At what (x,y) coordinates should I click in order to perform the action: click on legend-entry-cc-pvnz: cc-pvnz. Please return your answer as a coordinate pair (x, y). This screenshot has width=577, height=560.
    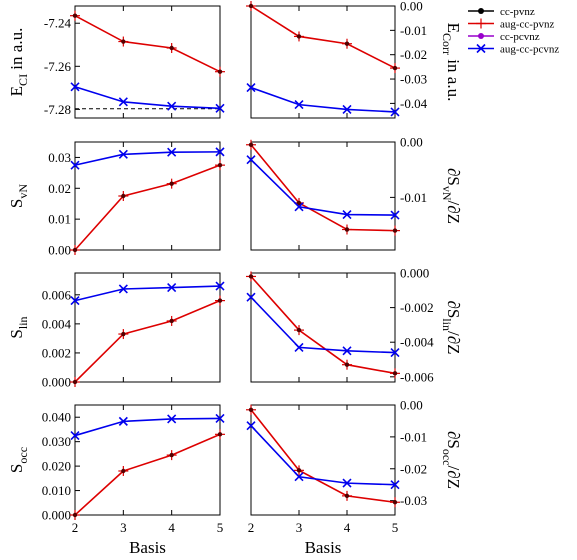
    Looking at the image, I should click on (501, 12).